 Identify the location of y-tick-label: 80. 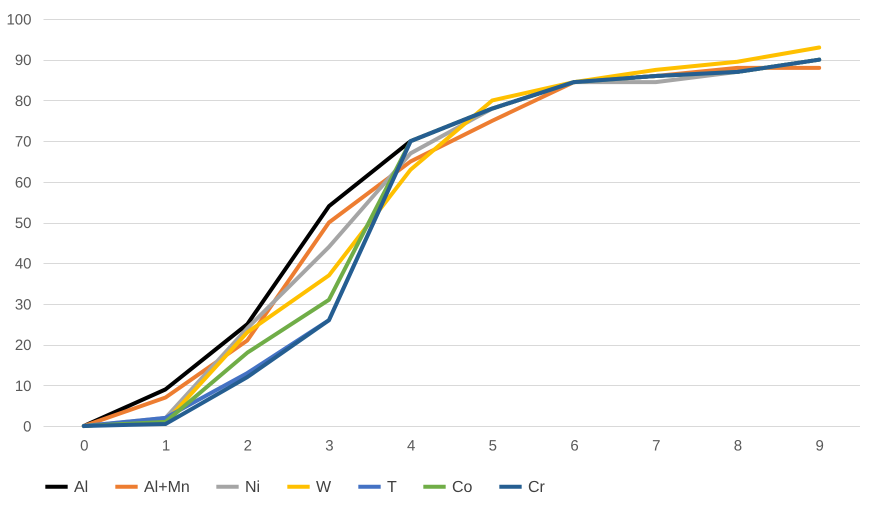
(23, 101).